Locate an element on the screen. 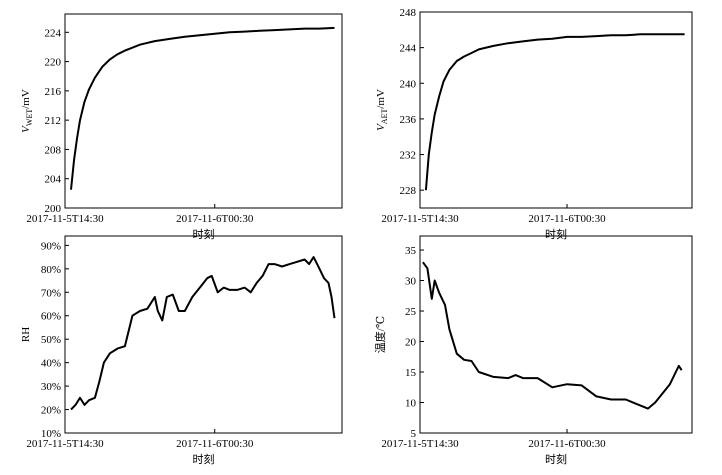 This screenshot has width=722, height=475. y-tick-label: 50% is located at coordinates (51, 340).